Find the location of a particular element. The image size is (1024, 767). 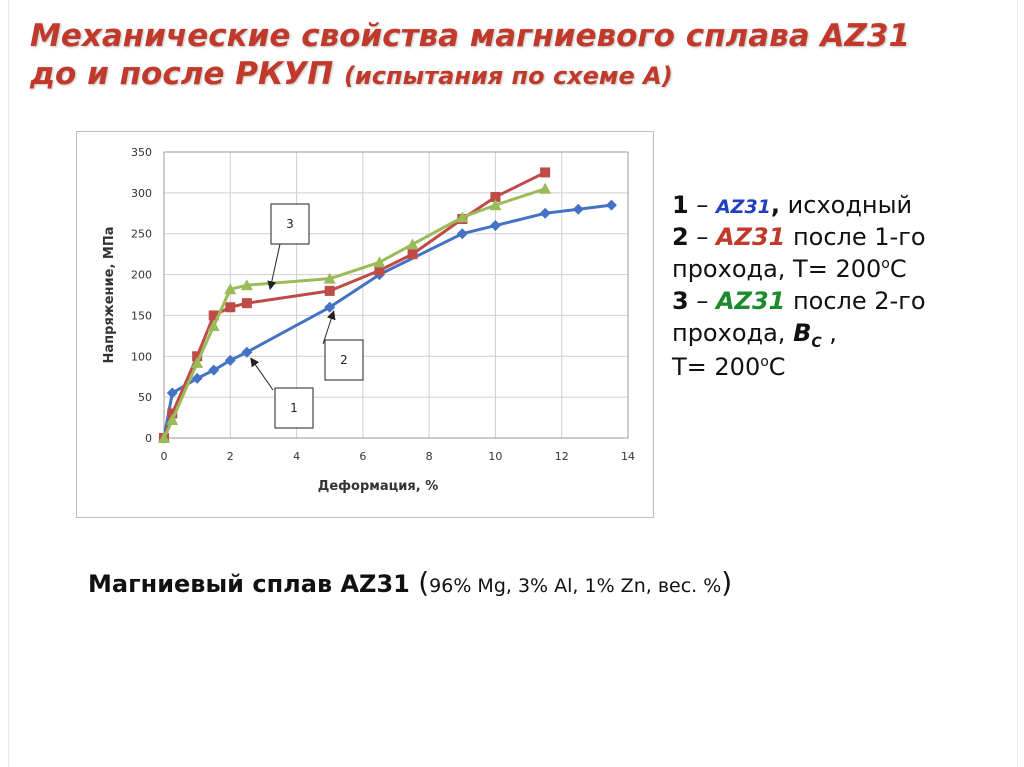

legend-alloy-1: AZ31 is located at coordinates (743, 207).